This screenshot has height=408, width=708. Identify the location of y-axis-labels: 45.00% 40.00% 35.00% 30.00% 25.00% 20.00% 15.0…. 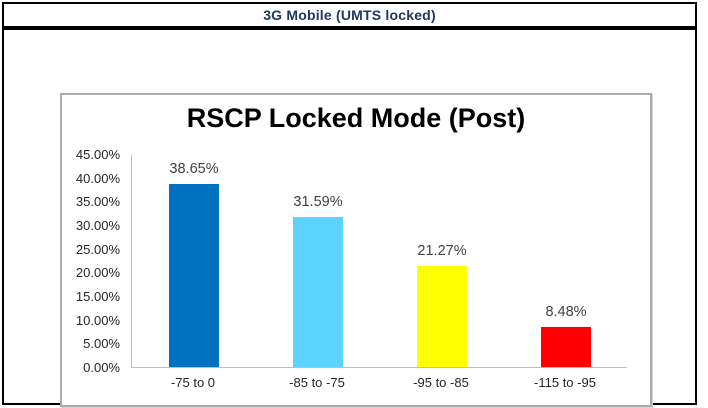
(92, 261).